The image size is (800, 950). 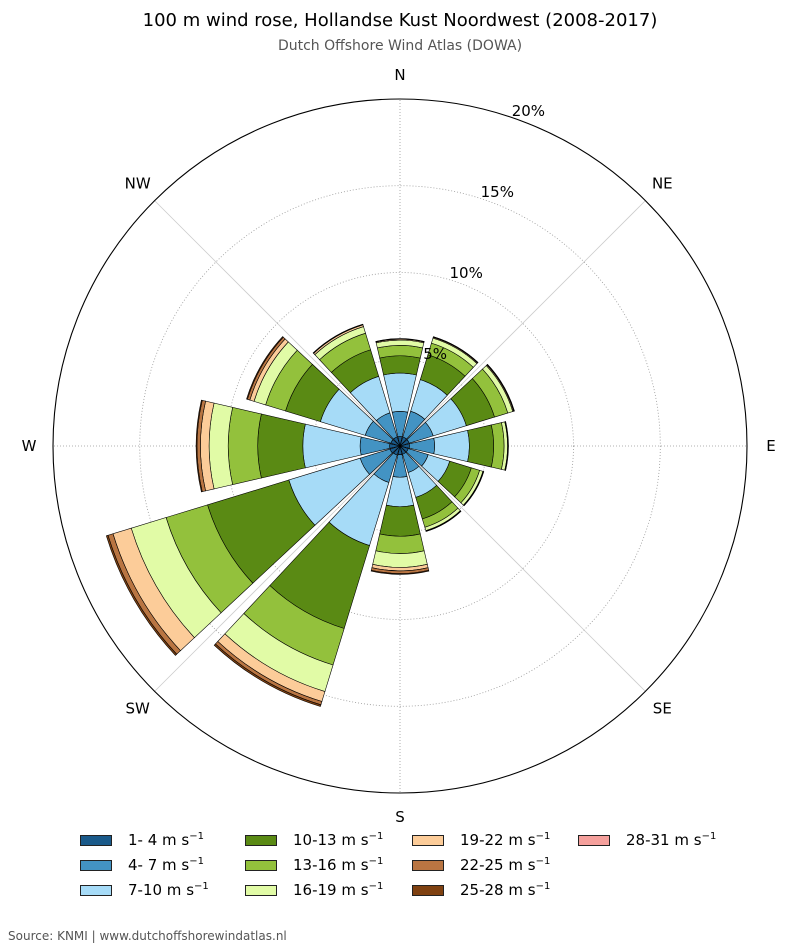 I want to click on direction-label-sw: SW, so click(x=138, y=708).